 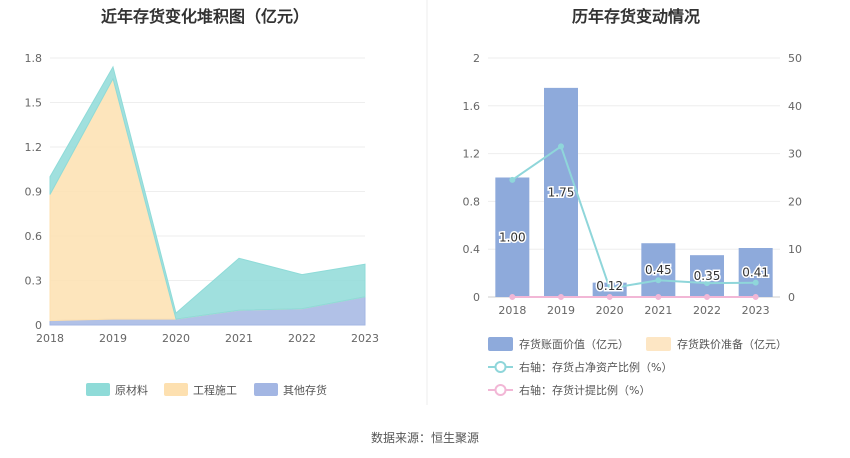 What do you see at coordinates (50, 338) in the screenshot?
I see `left-x-tick-label: 2018` at bounding box center [50, 338].